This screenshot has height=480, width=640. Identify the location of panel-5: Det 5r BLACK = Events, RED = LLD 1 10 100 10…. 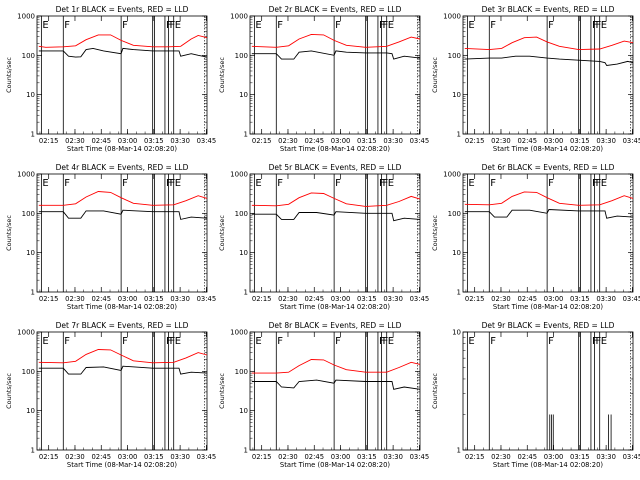
(323, 237).